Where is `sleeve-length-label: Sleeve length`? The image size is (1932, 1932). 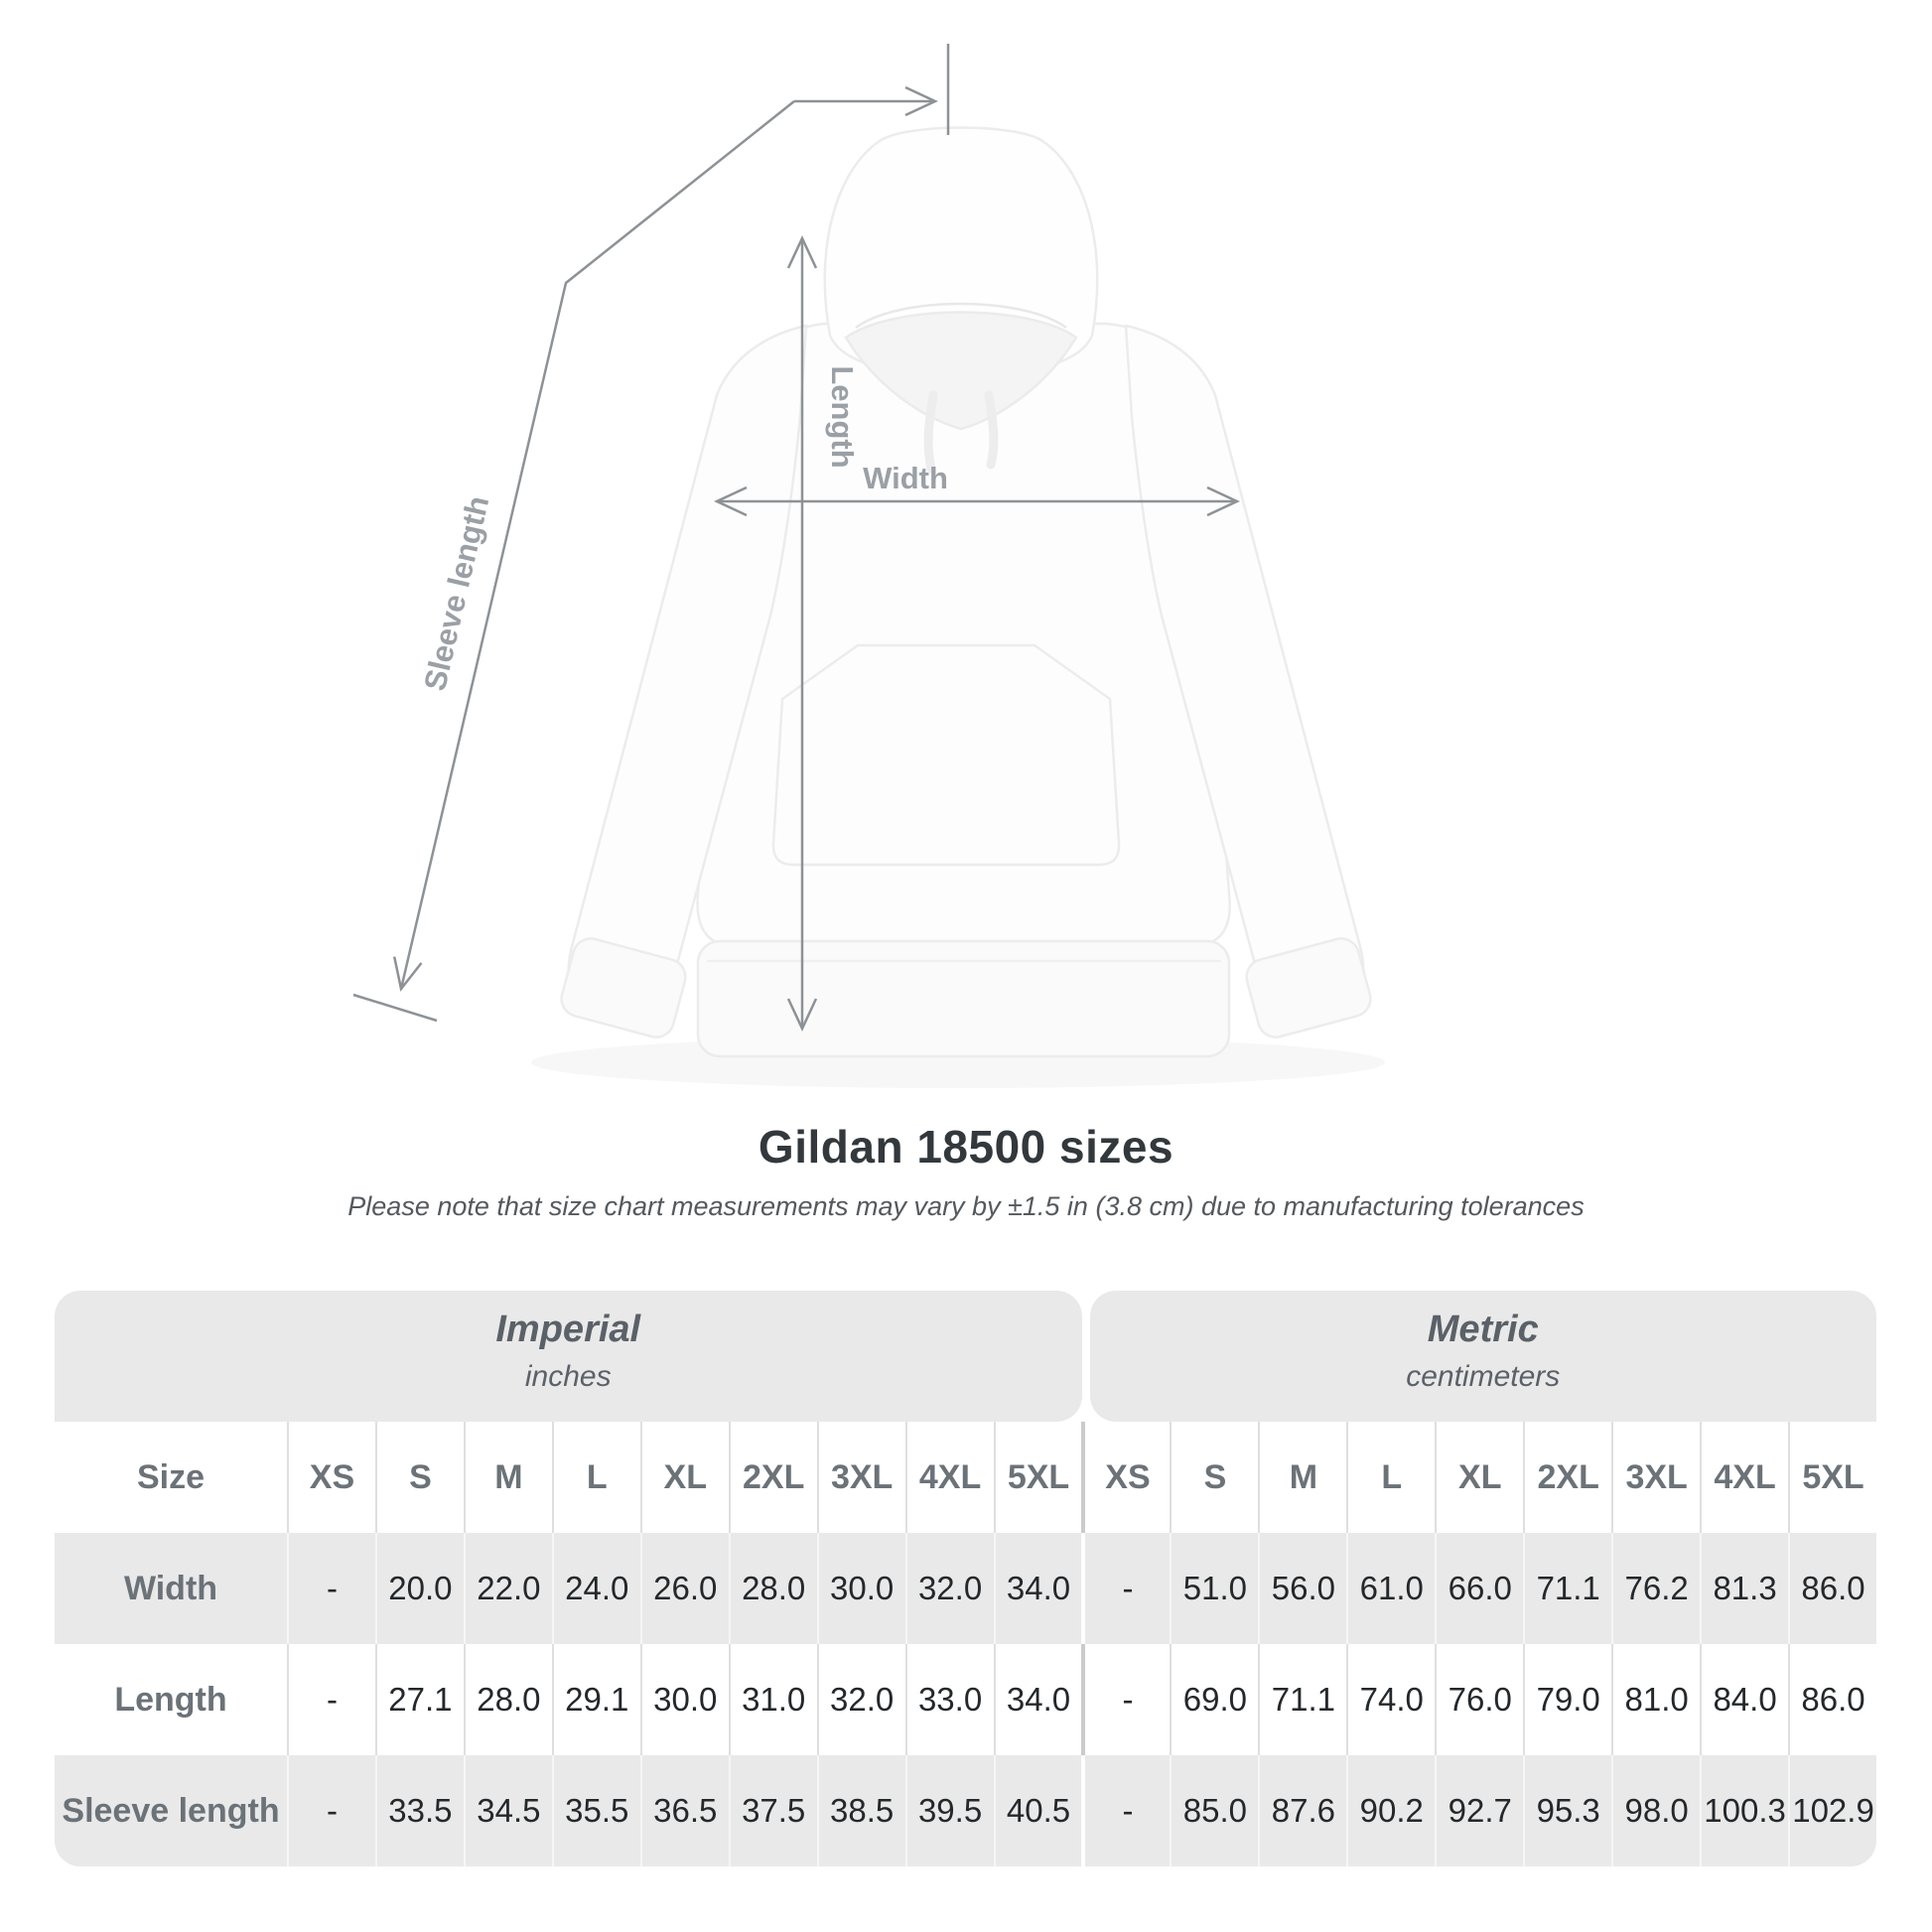 sleeve-length-label: Sleeve length is located at coordinates (456, 593).